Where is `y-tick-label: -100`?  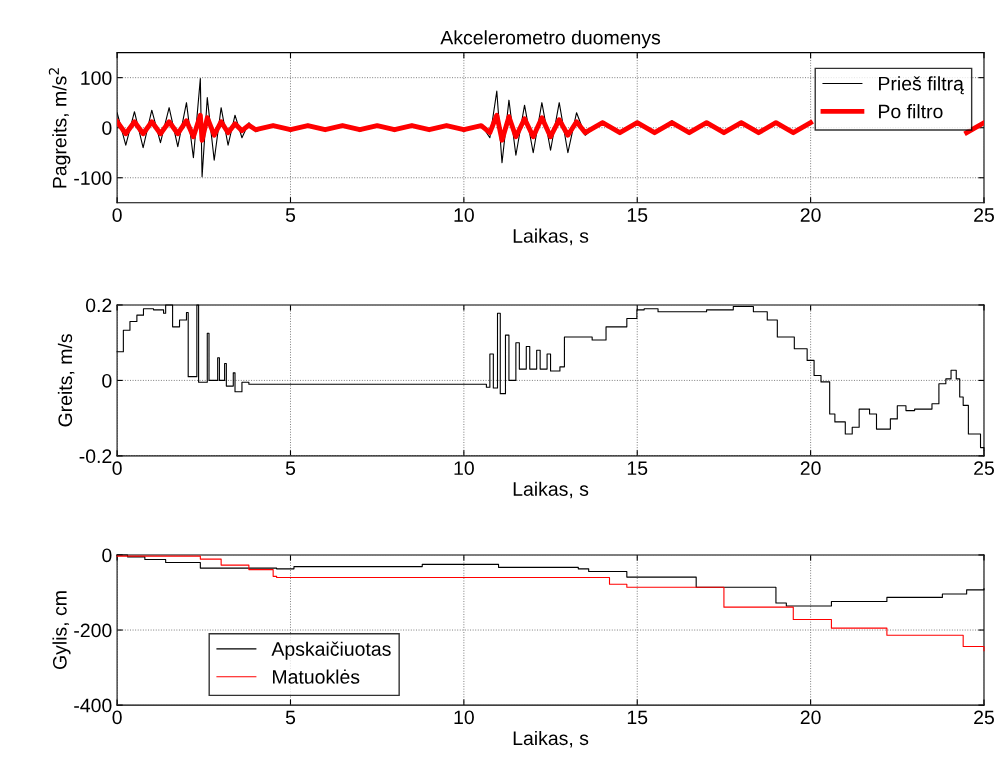 y-tick-label: -100 is located at coordinates (93, 178).